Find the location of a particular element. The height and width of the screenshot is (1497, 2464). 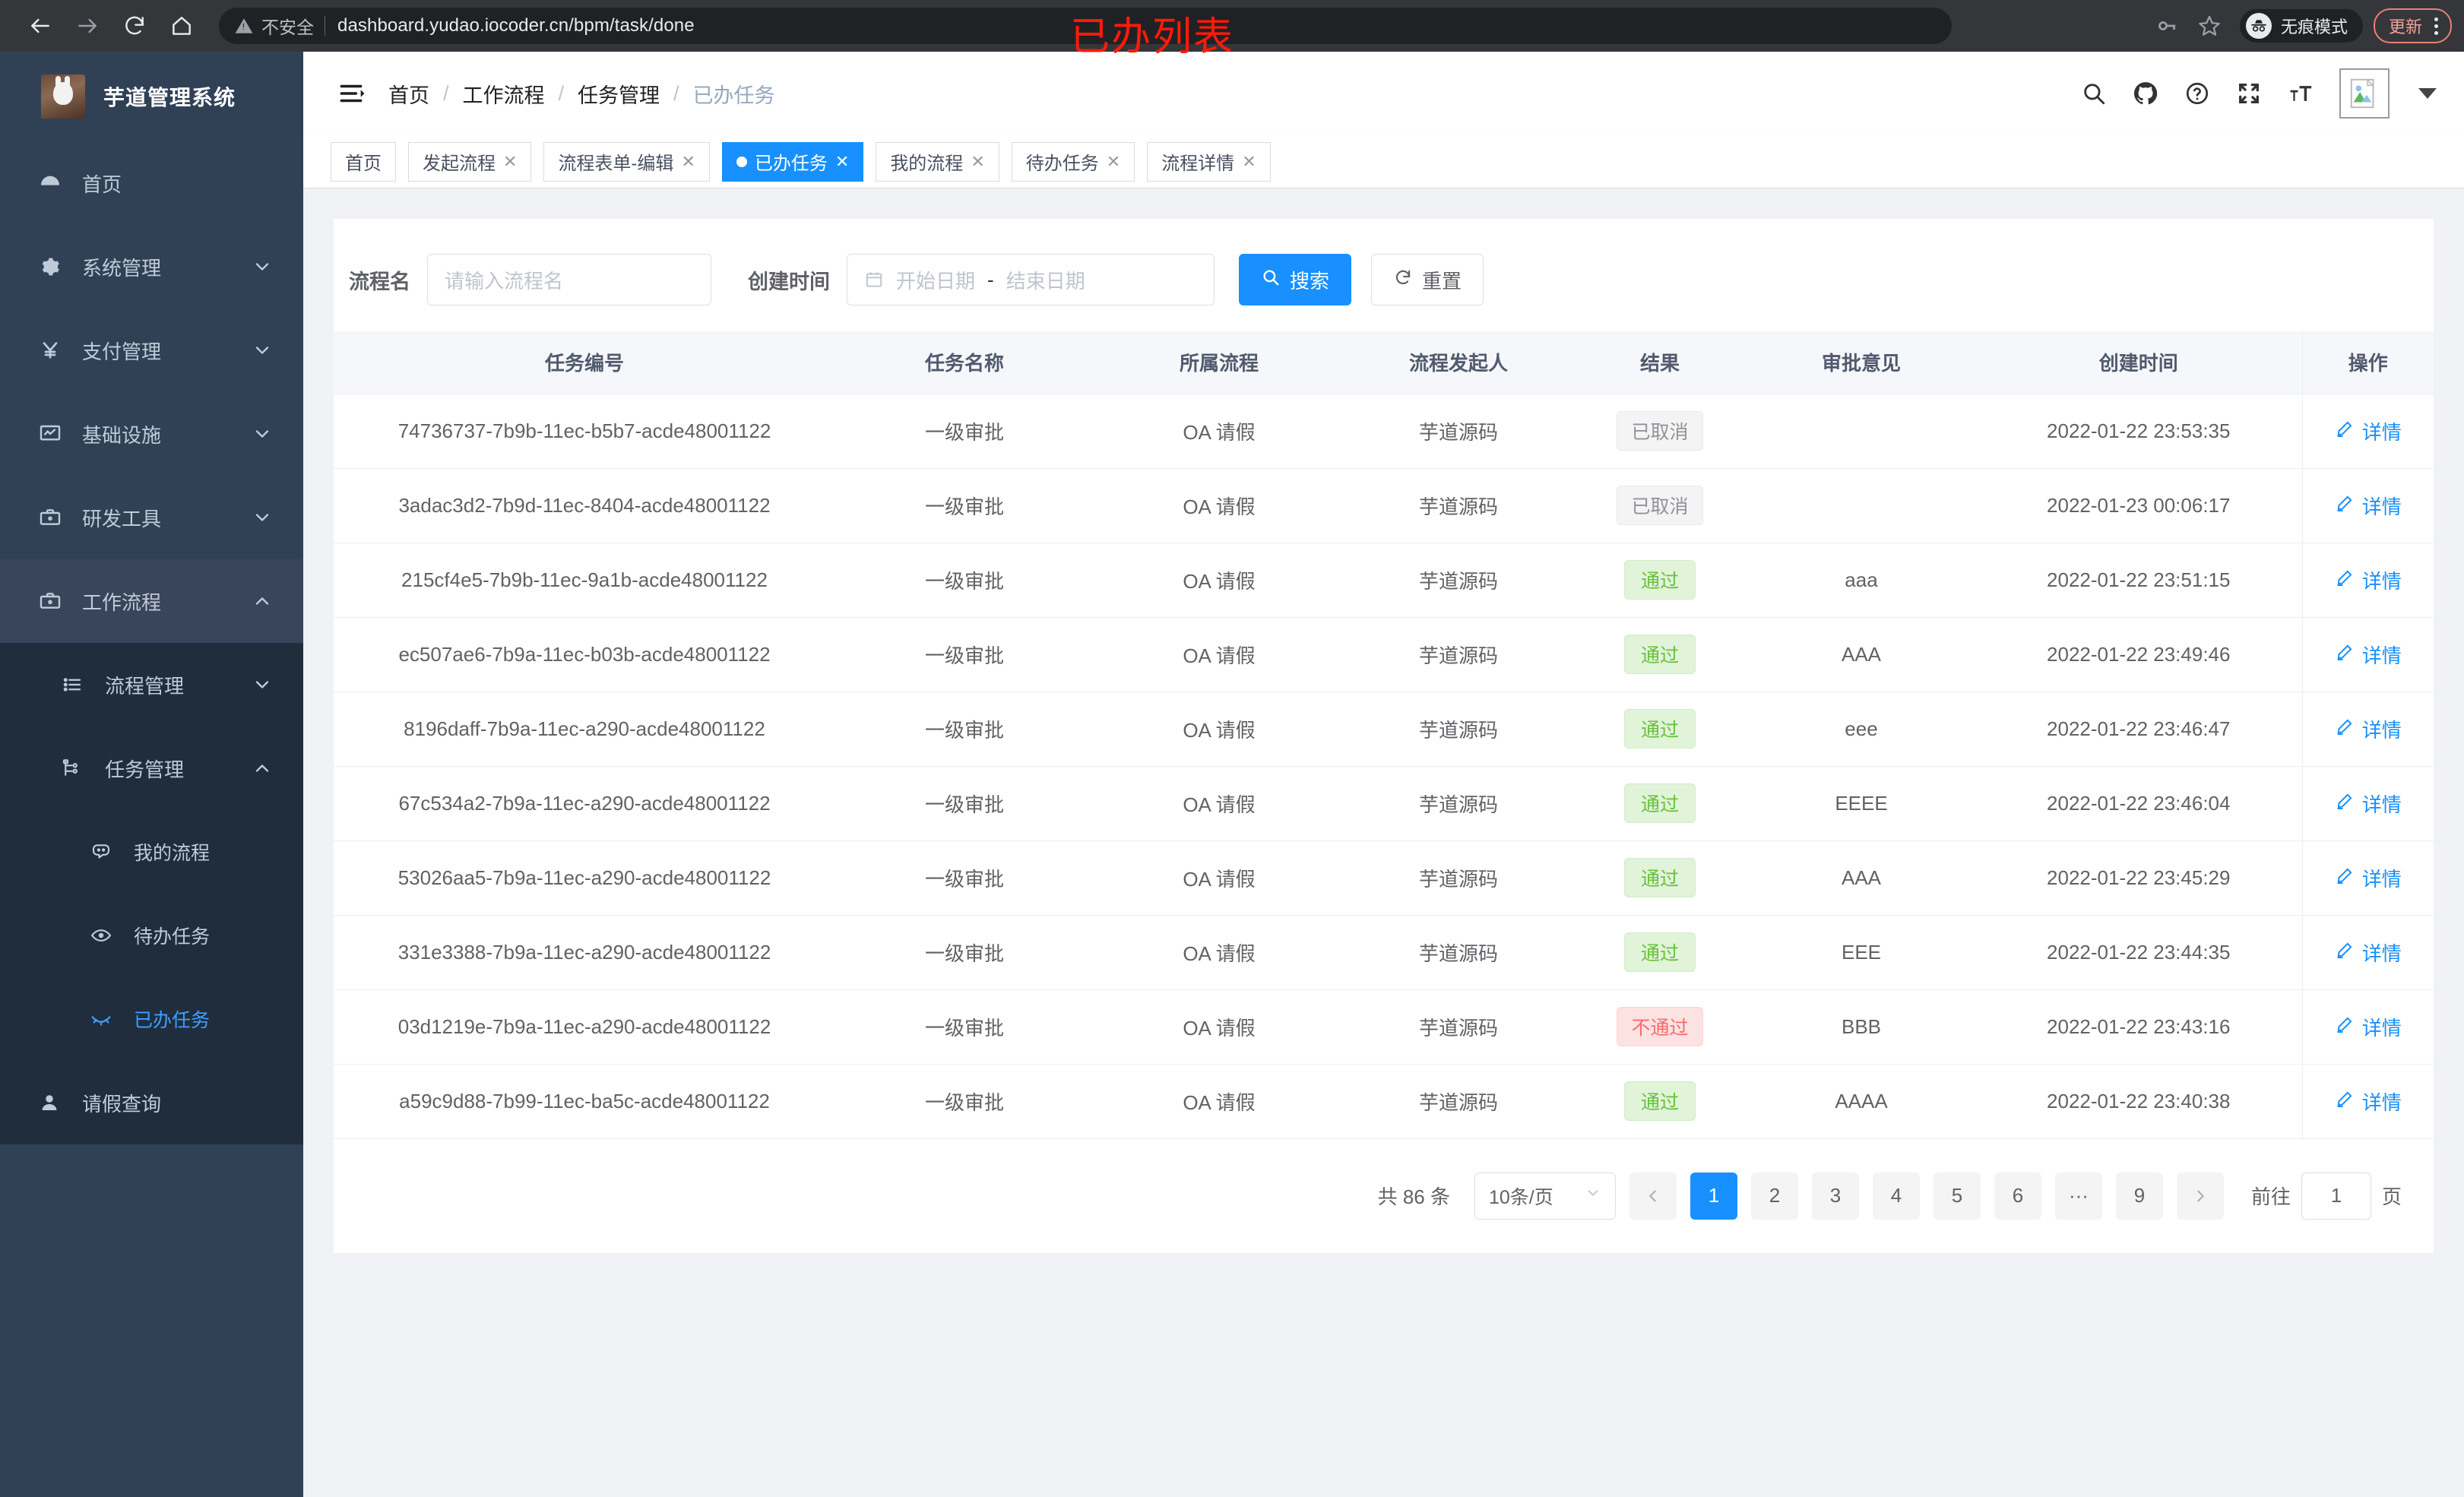

cell-created-time: 2022-01-22 23:40:38 is located at coordinates (2138, 1101).